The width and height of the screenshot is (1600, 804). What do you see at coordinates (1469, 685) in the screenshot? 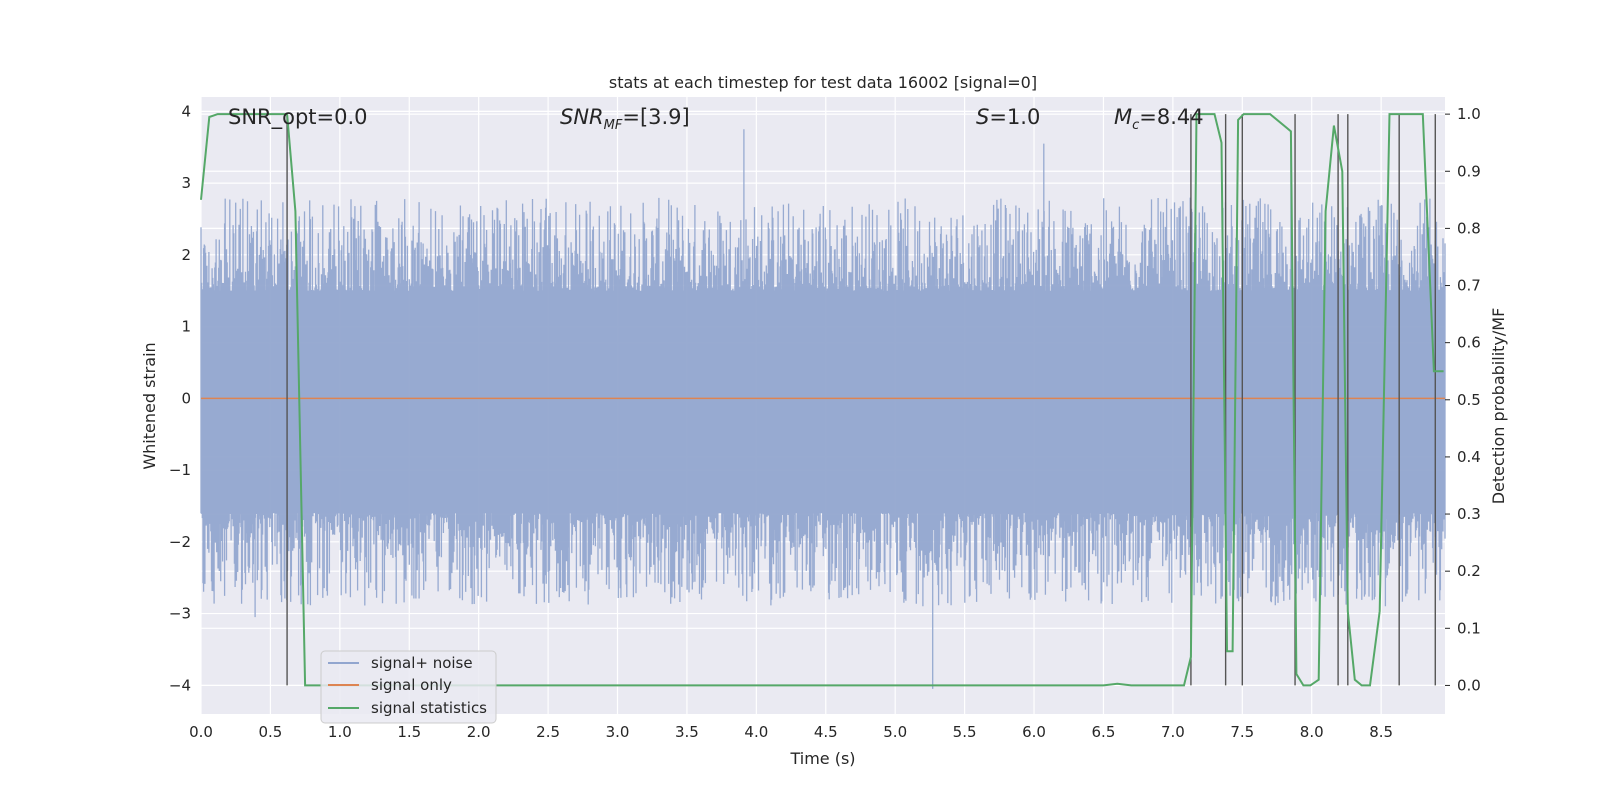
I see `y2-tick-label: 0.0` at bounding box center [1469, 685].